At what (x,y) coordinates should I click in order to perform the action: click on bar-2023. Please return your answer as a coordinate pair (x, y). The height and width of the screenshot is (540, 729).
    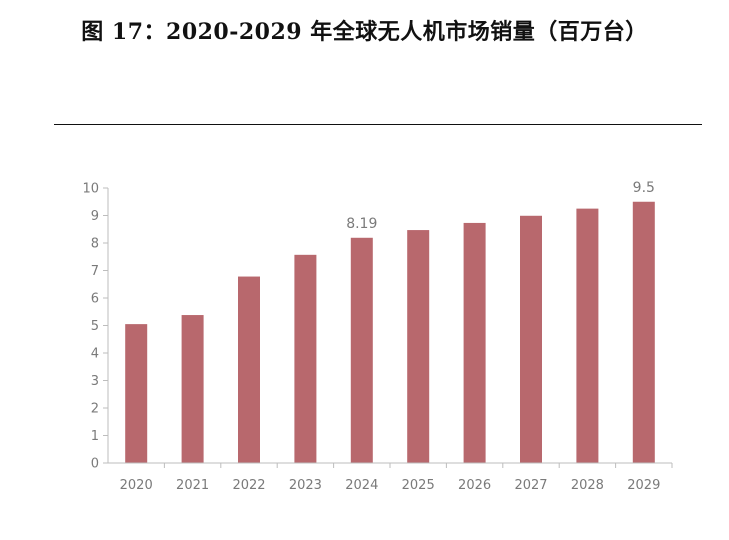
    Looking at the image, I should click on (305, 358).